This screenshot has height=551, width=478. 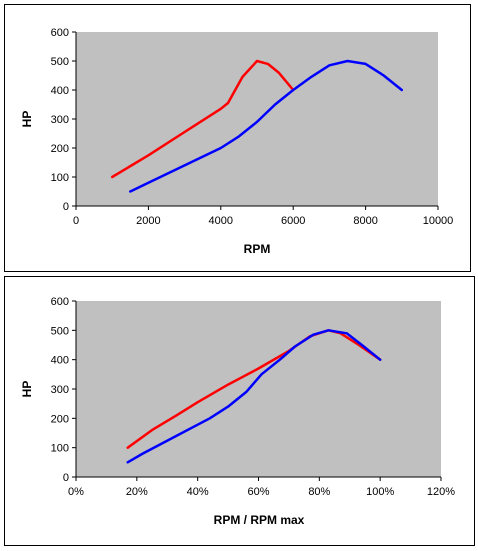 What do you see at coordinates (257, 249) in the screenshot?
I see `x-axis-label: RPM` at bounding box center [257, 249].